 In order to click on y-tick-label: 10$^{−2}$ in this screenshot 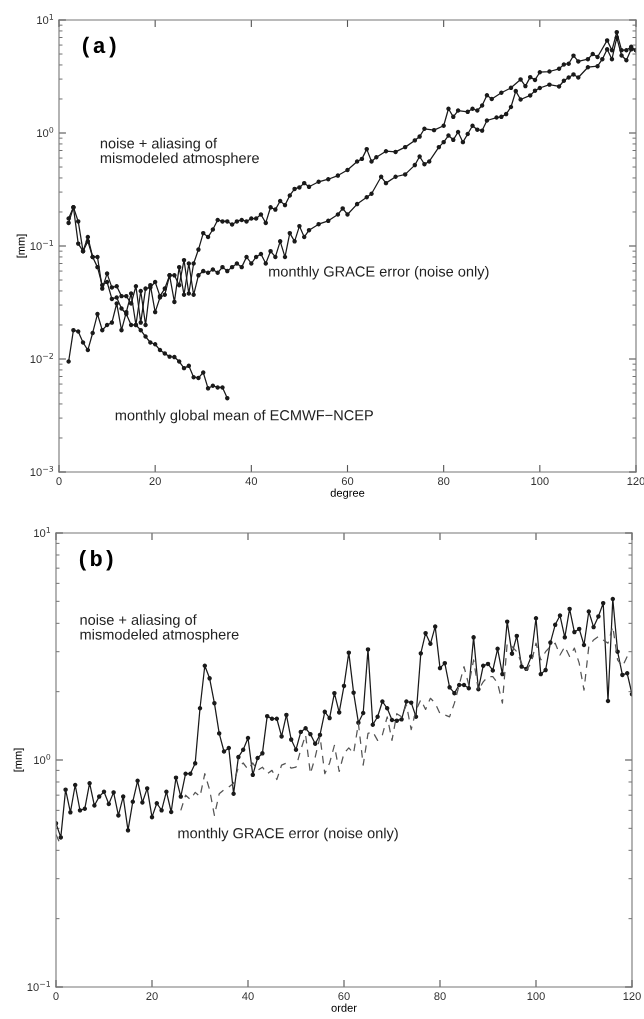, I will do `click(41, 358)`.